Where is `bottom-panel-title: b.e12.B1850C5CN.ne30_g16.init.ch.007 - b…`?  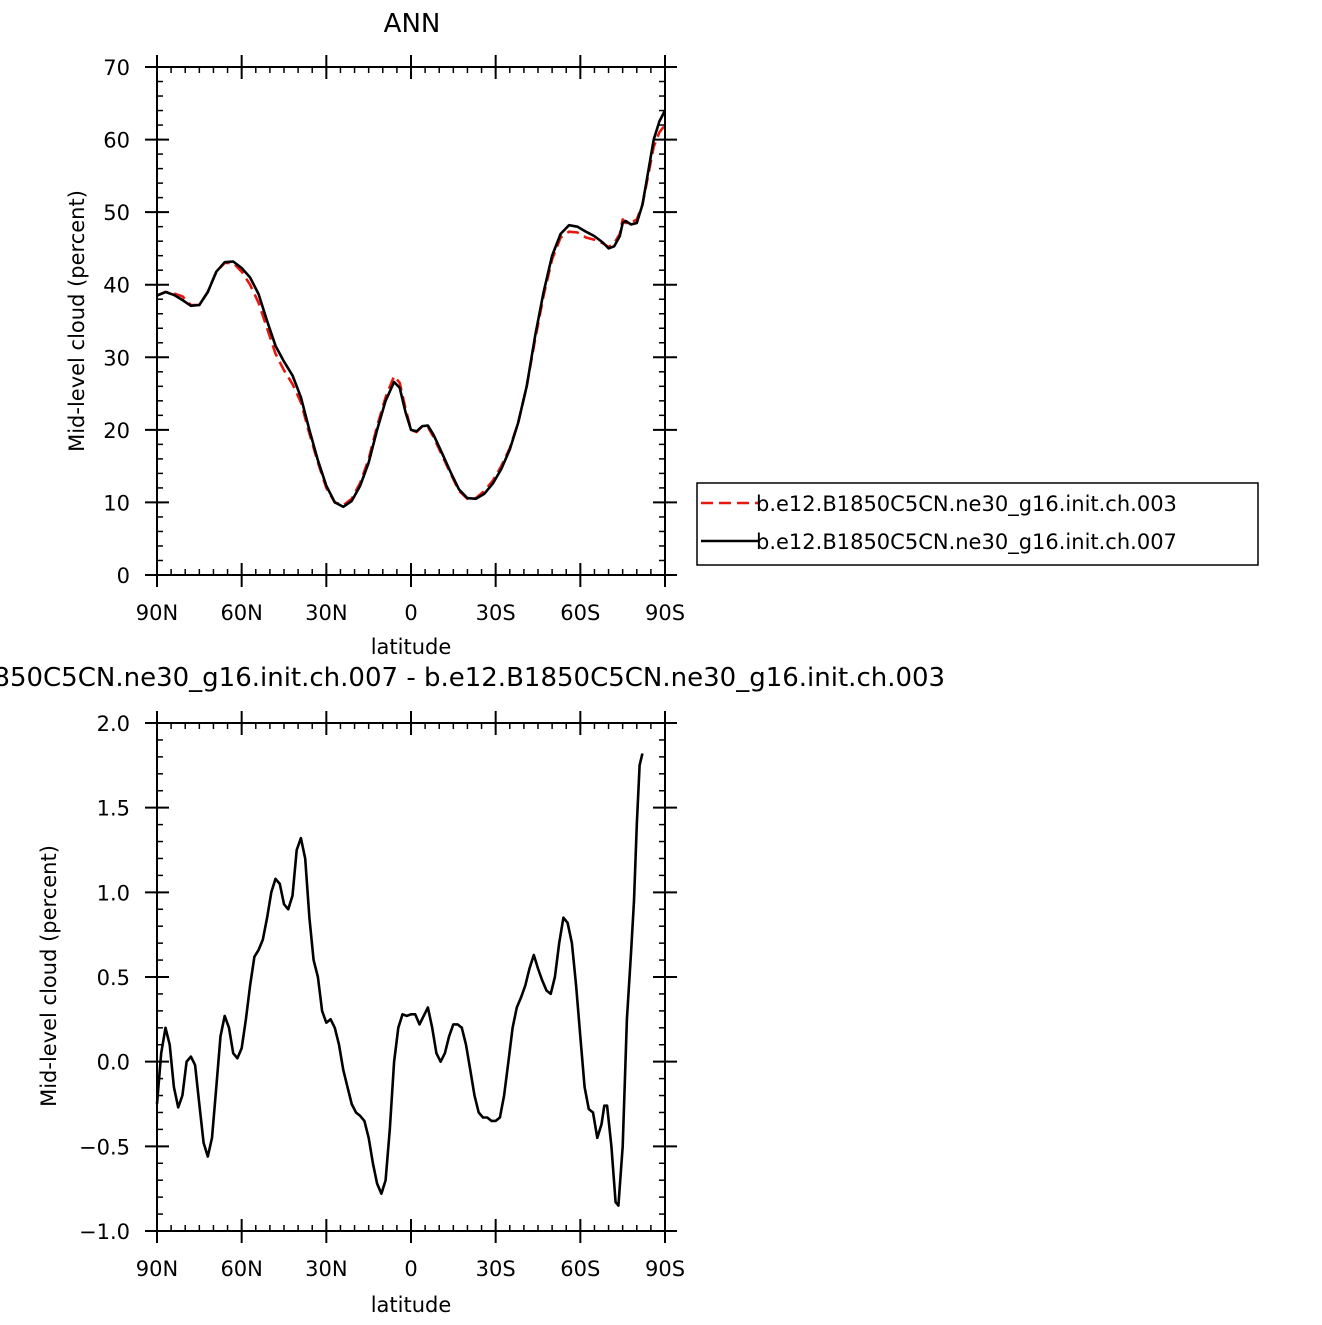
bottom-panel-title: b.e12.B1850C5CN.ne30_g16.init.ch.007 - b… is located at coordinates (472, 678).